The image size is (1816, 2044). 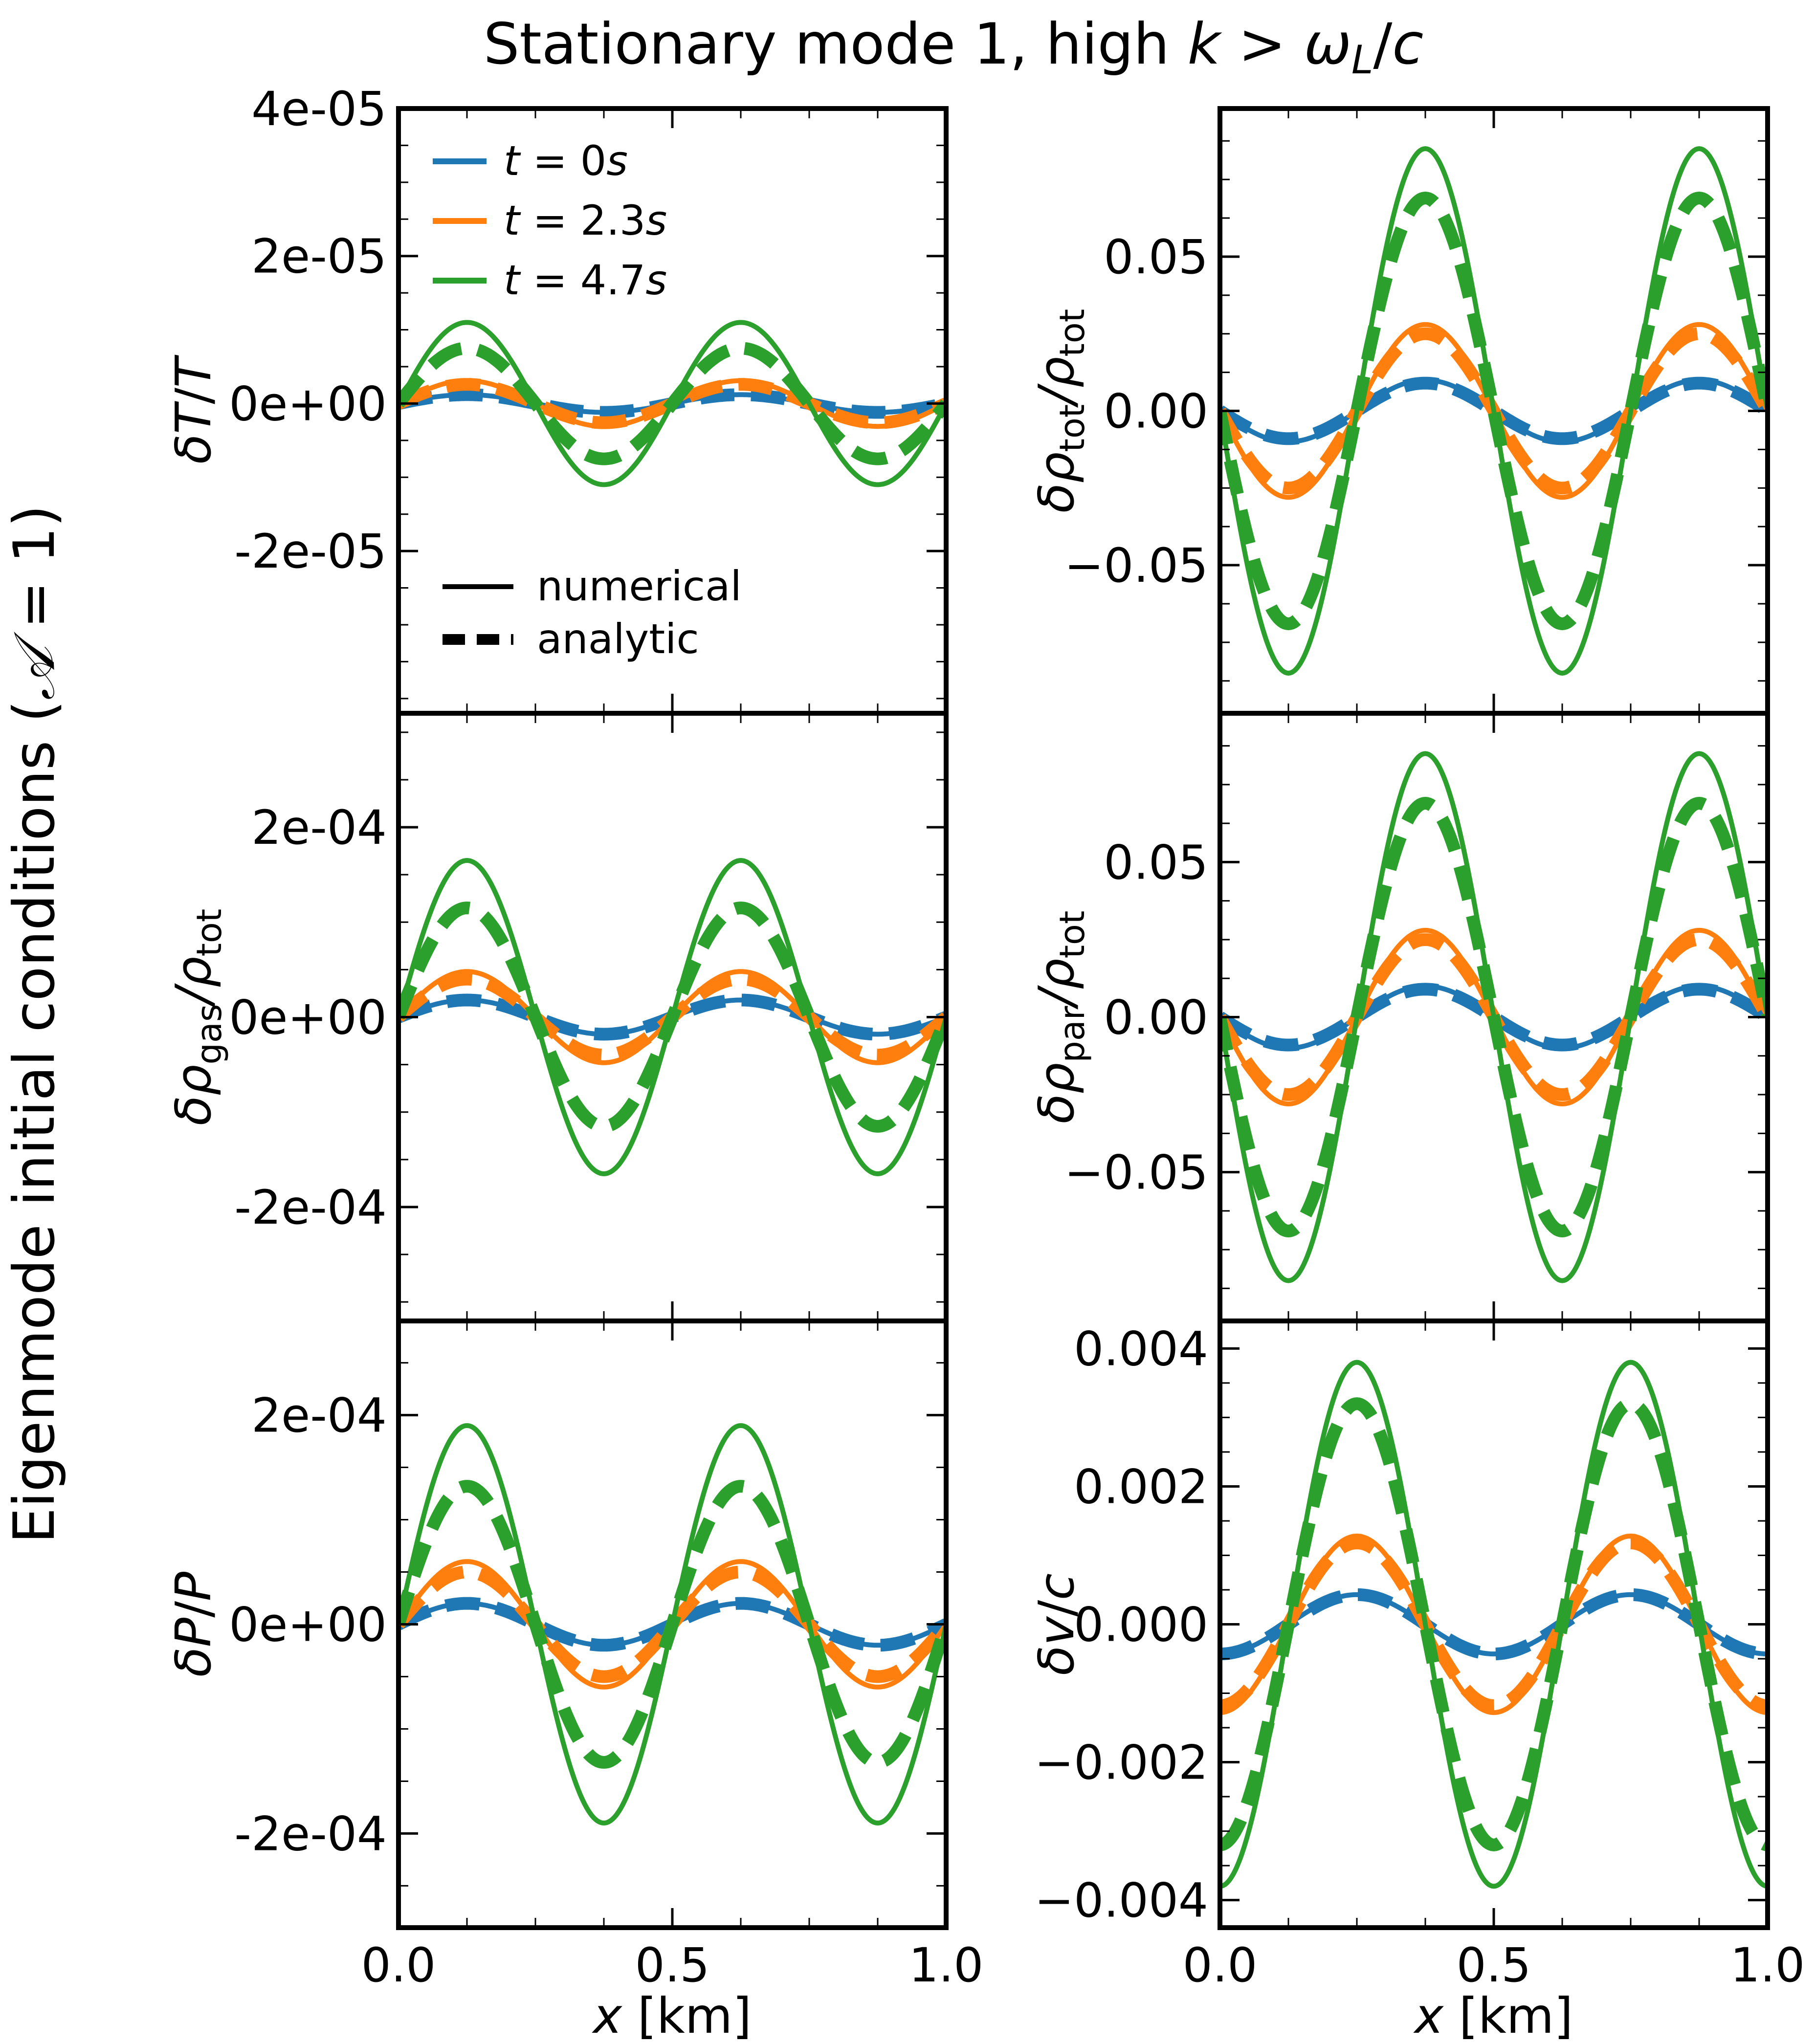 I want to click on y-tick-label: −0.002, so click(x=1121, y=1763).